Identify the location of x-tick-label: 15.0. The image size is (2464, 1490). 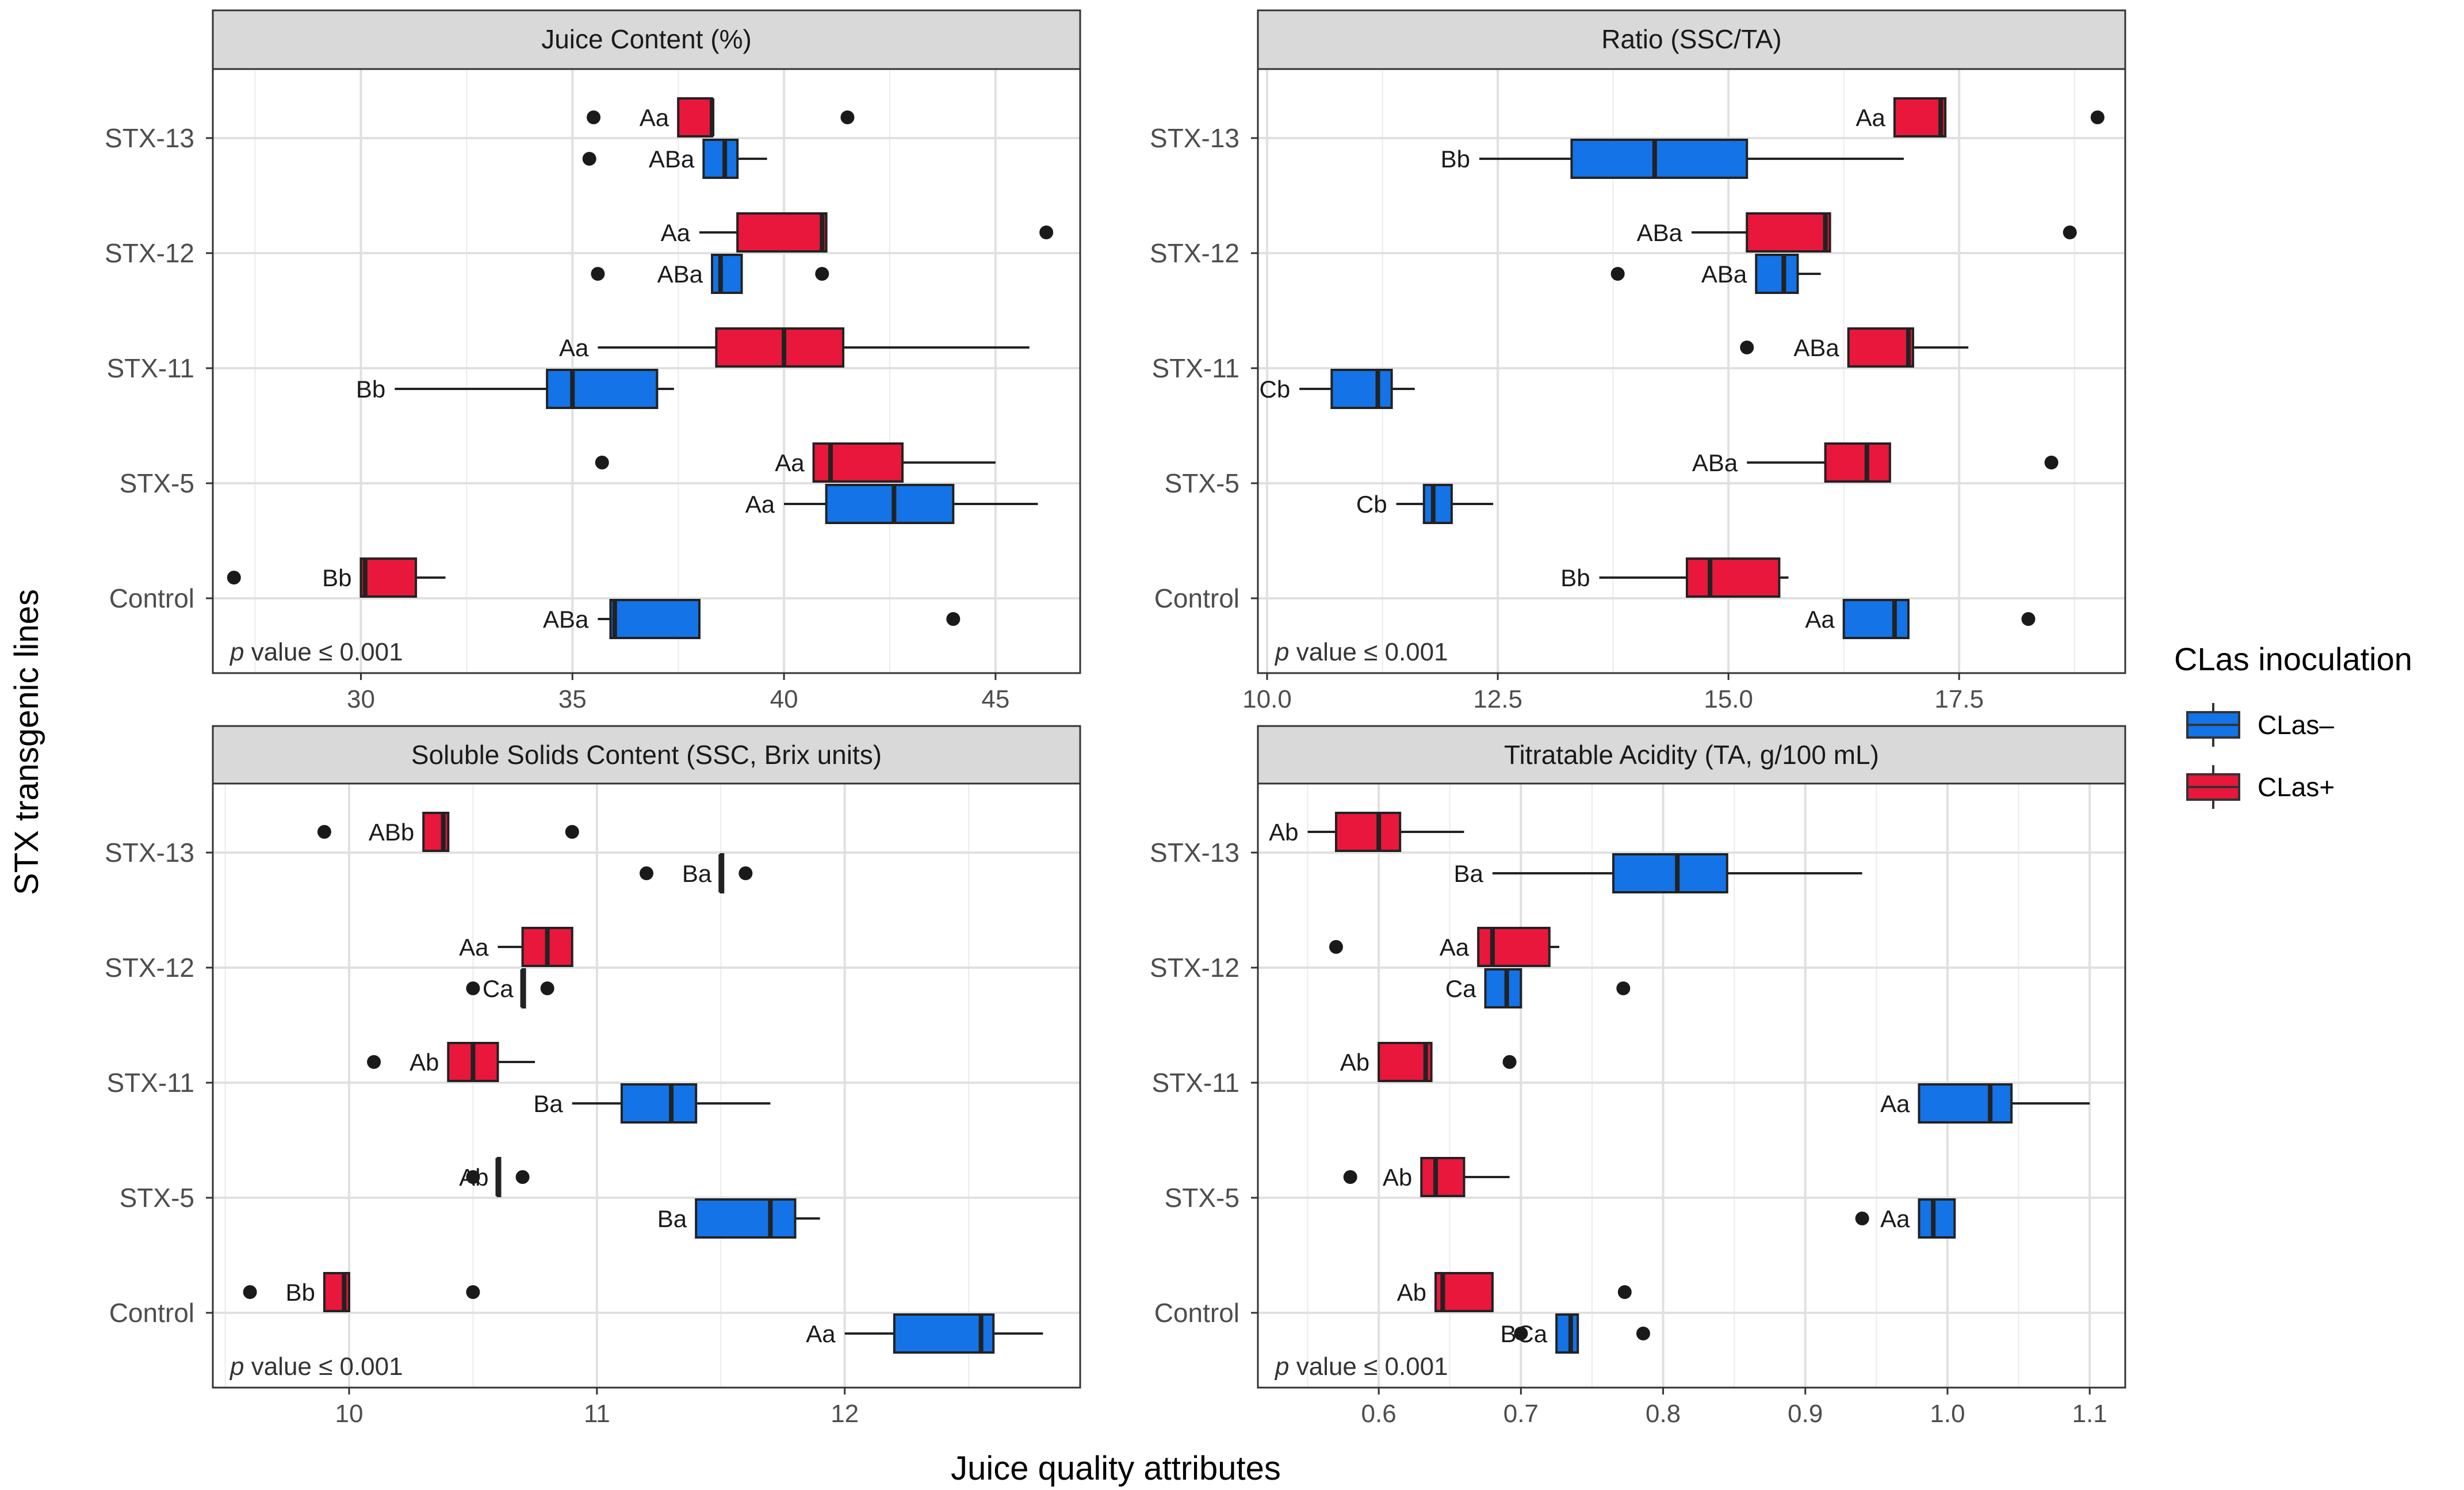
(1728, 699).